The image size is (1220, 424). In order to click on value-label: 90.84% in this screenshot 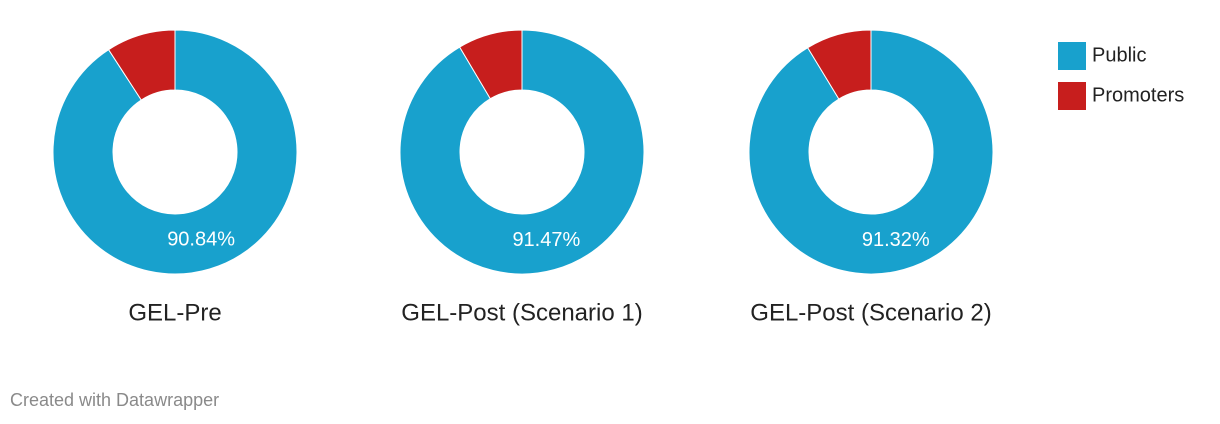, I will do `click(201, 239)`.